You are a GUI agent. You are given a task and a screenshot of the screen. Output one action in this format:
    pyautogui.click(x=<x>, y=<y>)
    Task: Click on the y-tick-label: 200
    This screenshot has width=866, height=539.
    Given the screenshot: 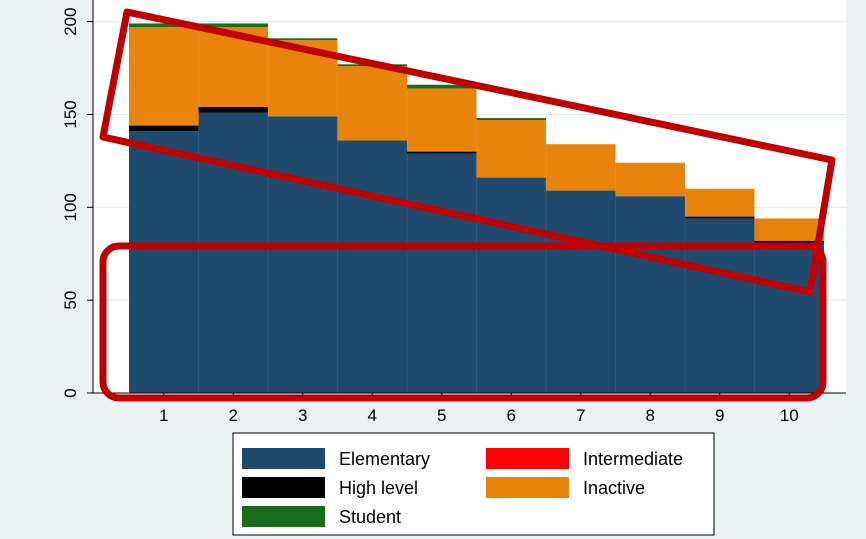 What is the action you would take?
    pyautogui.click(x=70, y=21)
    